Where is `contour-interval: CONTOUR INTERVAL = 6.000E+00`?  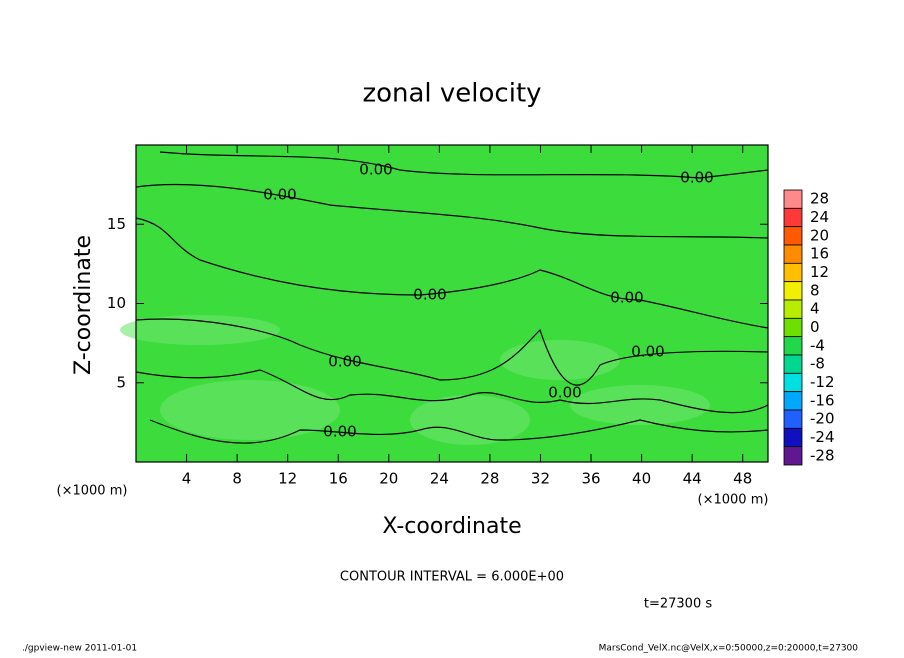 contour-interval: CONTOUR INTERVAL = 6.000E+00 is located at coordinates (452, 577).